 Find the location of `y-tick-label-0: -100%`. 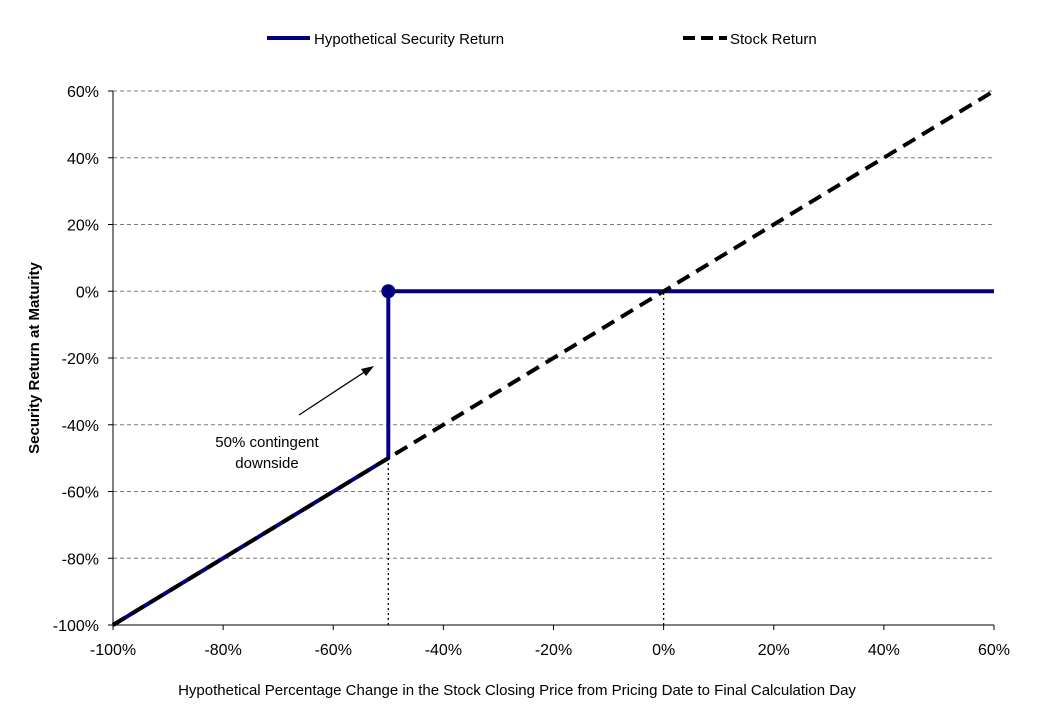

y-tick-label-0: -100% is located at coordinates (76, 626).